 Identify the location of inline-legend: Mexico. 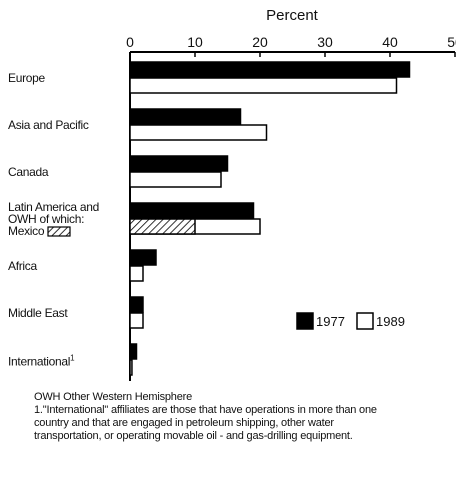
(68, 231).